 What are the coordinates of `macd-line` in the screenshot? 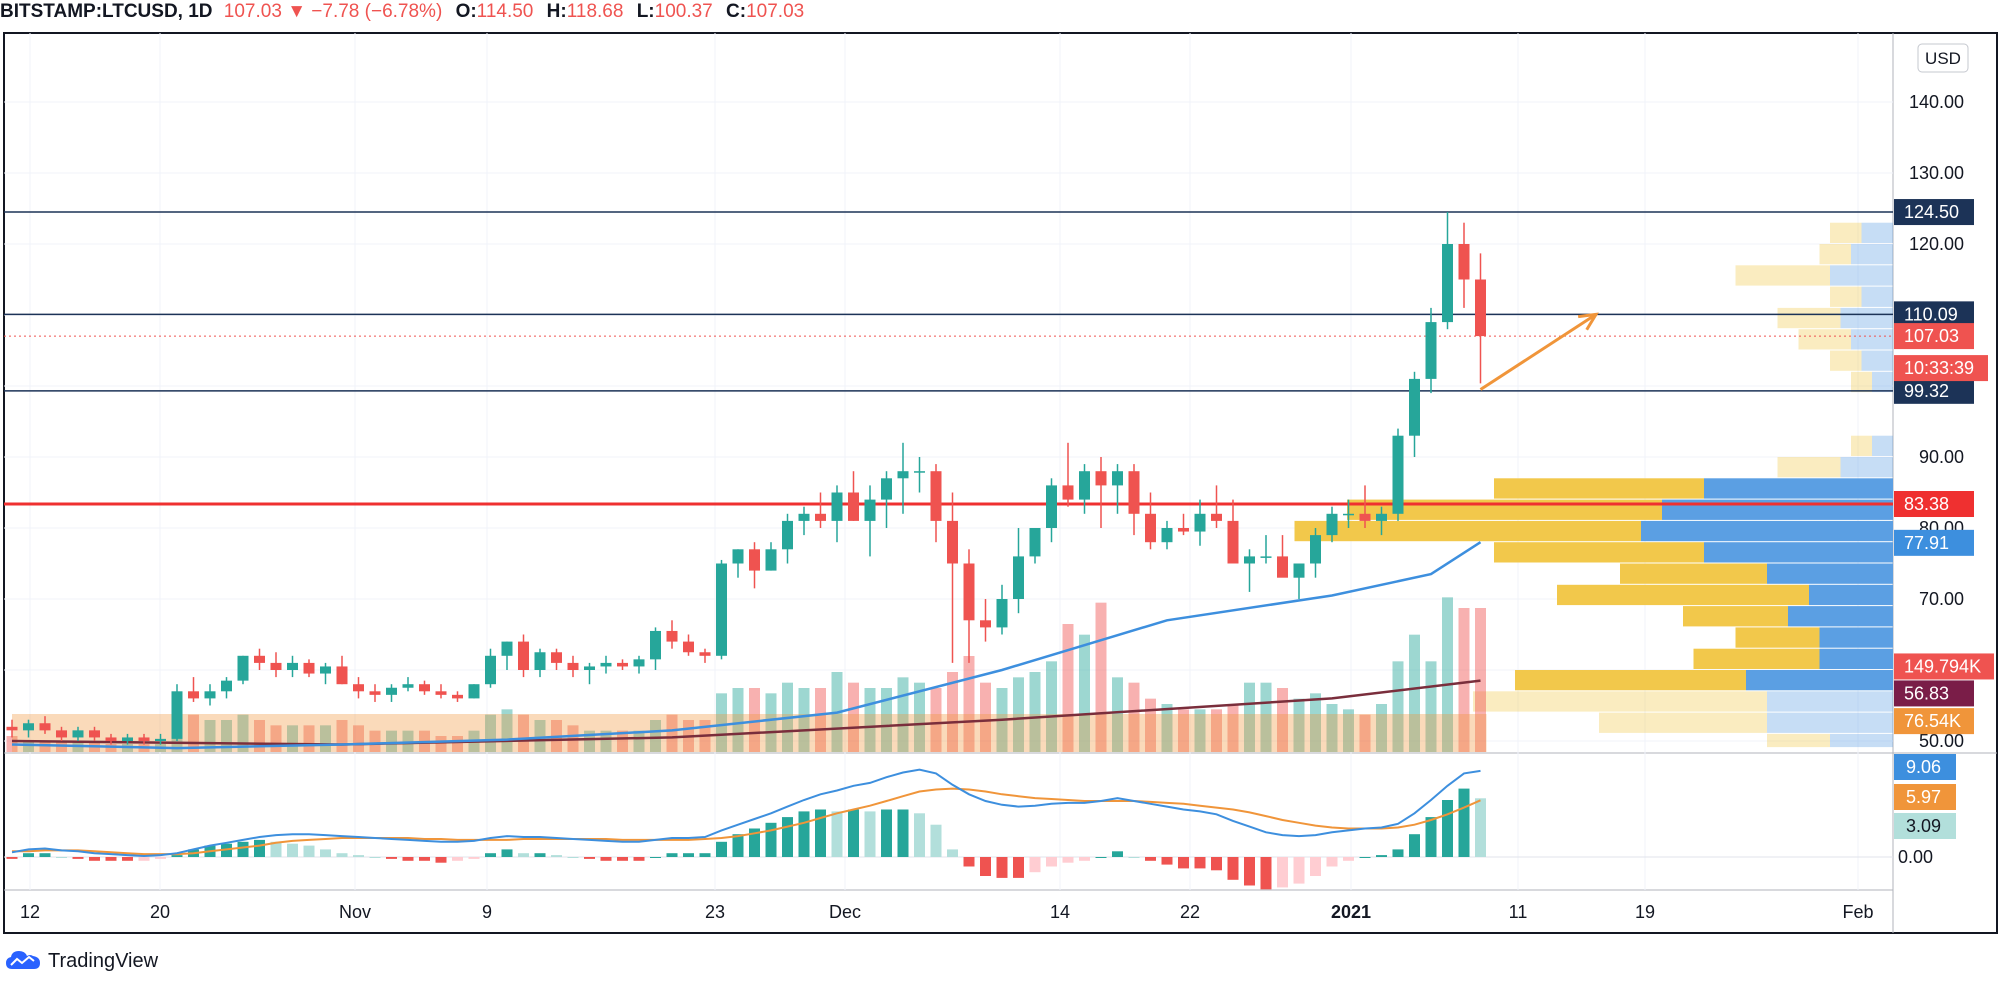 It's located at (746, 813).